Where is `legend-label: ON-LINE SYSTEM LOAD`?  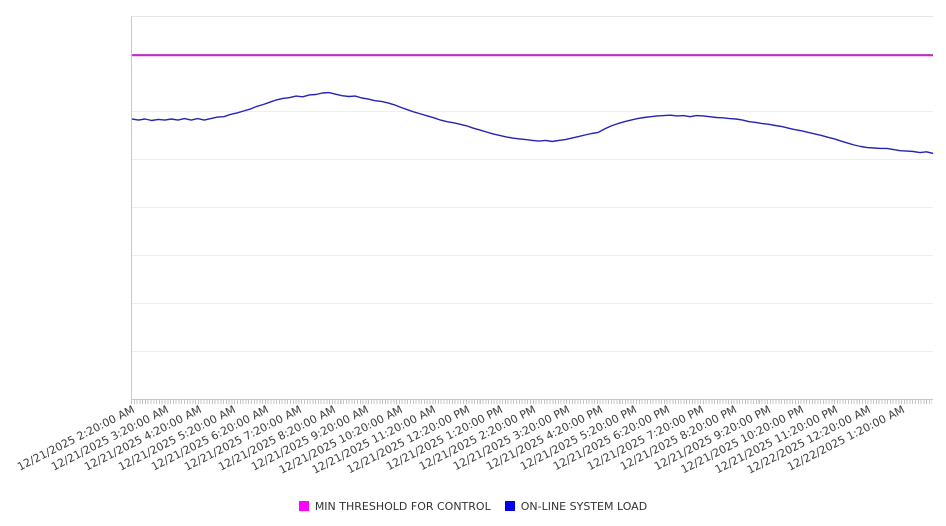
legend-label: ON-LINE SYSTEM LOAD is located at coordinates (584, 506).